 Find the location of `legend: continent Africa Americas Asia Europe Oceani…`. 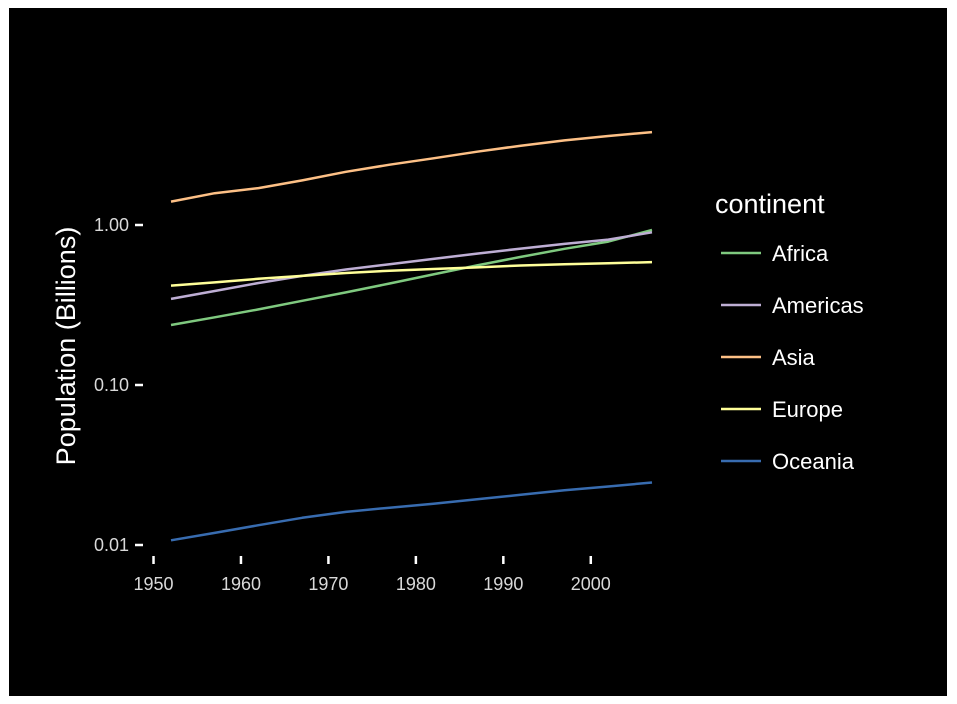

legend: continent Africa Americas Asia Europe Oceani… is located at coordinates (789, 331).